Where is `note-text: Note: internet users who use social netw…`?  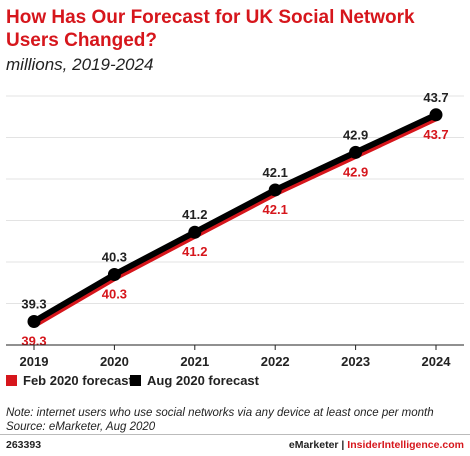
note-text: Note: internet users who use social netw… is located at coordinates (220, 413).